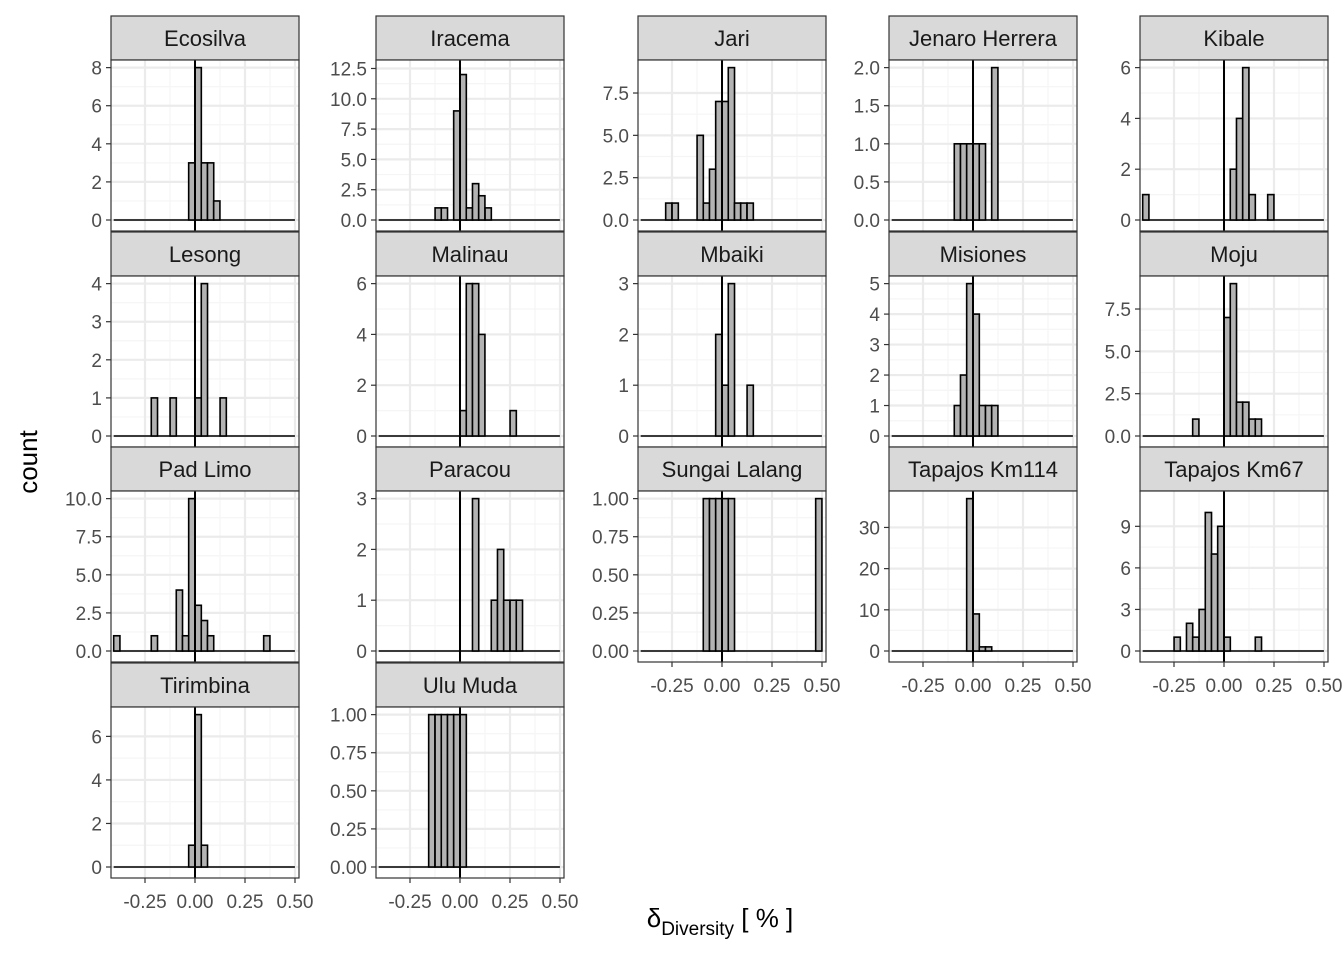  I want to click on y-tick-label: 0, so click(96, 437).